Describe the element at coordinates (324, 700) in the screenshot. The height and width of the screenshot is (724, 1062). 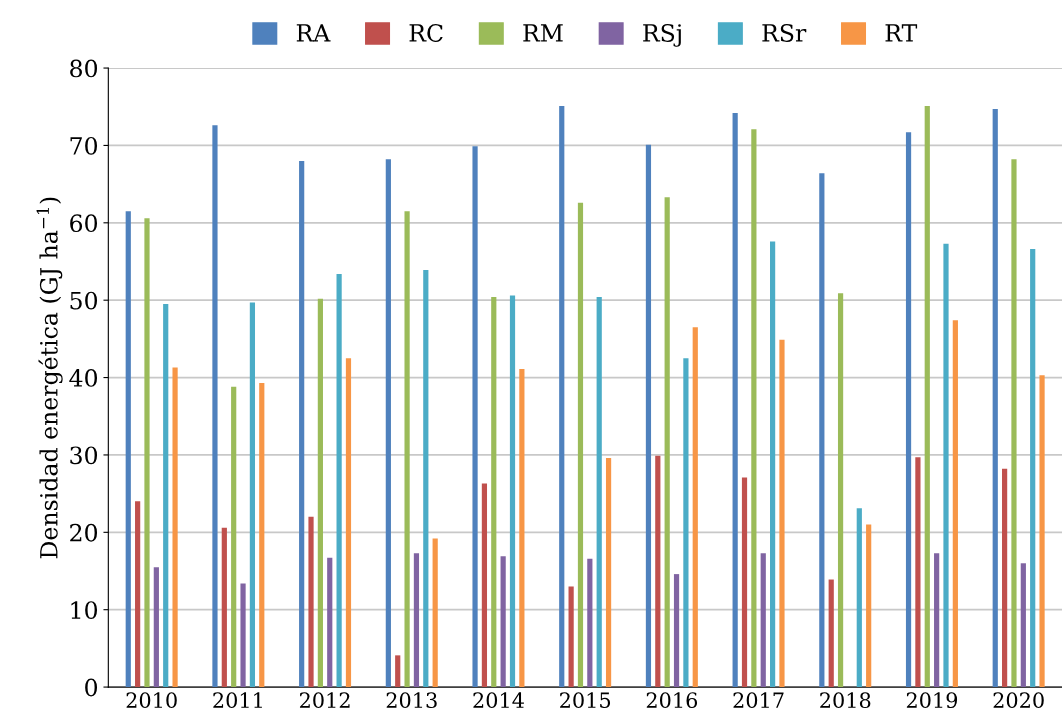
I see `x-tick-label: 2012` at that location.